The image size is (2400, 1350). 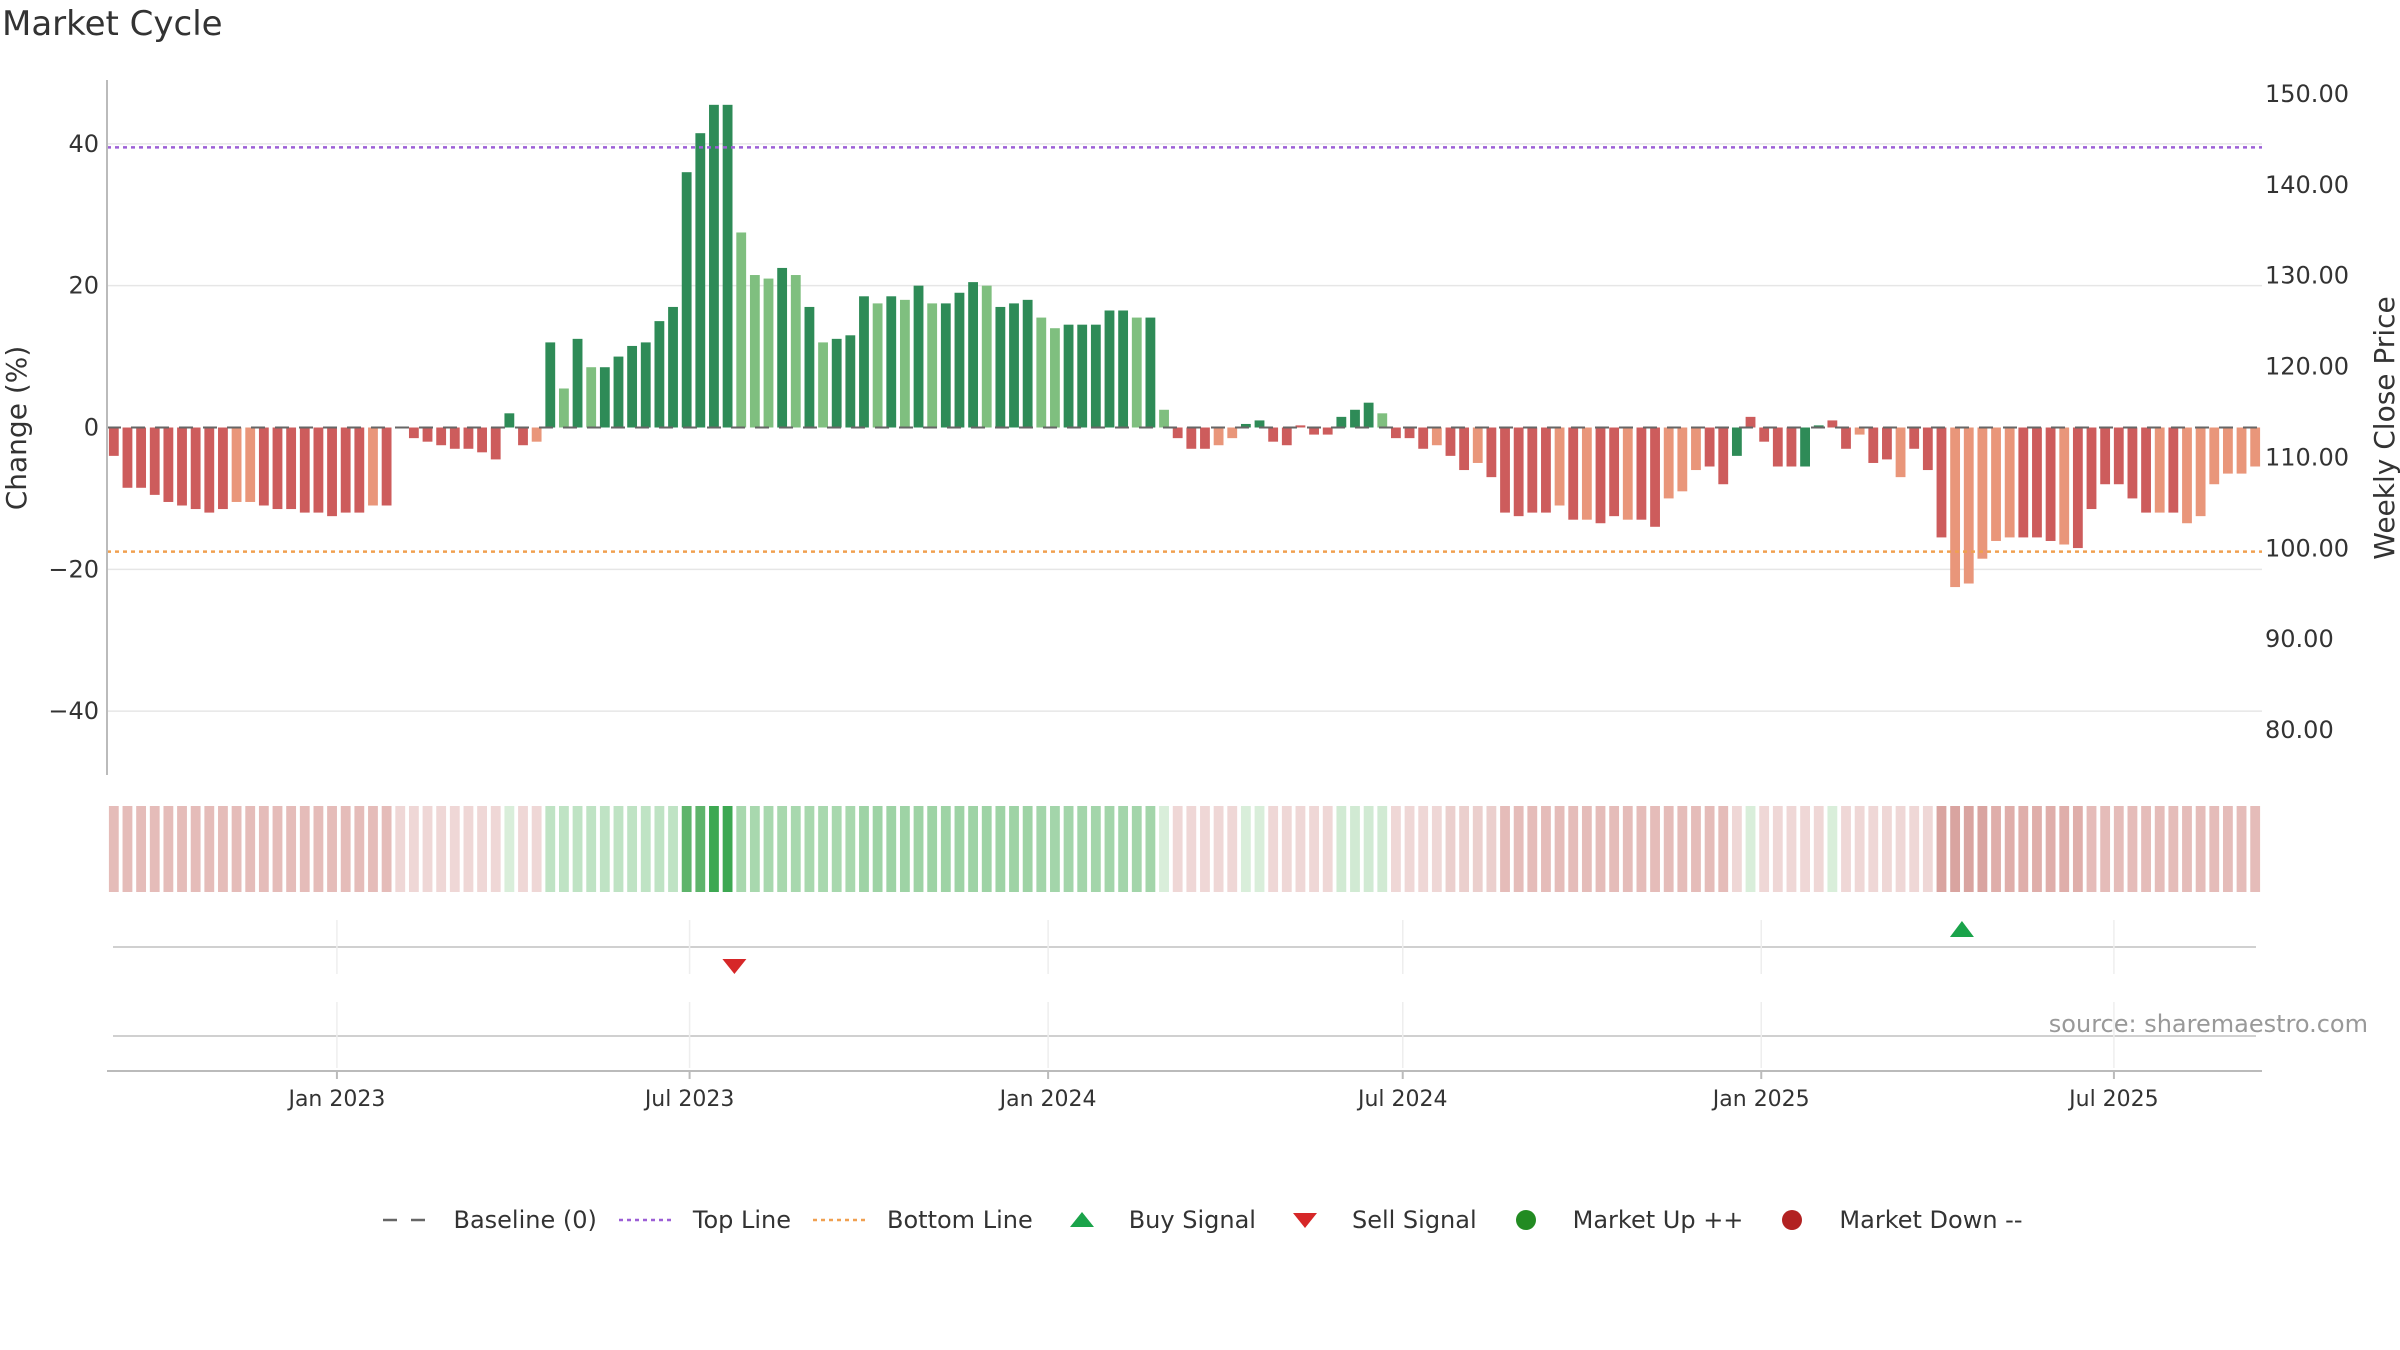 What do you see at coordinates (2299, 639) in the screenshot?
I see `right-tick-label: 90.00` at bounding box center [2299, 639].